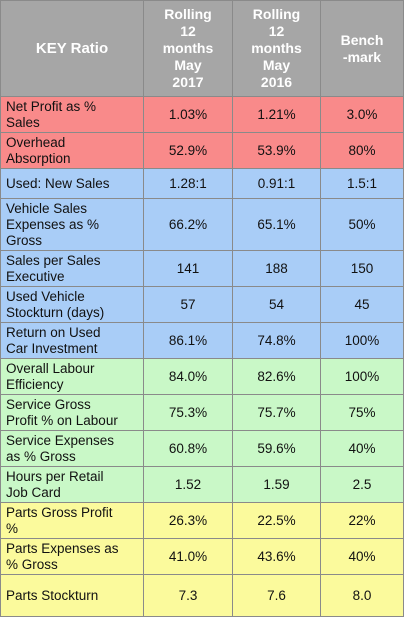 This screenshot has width=405, height=638. Describe the element at coordinates (53, 332) in the screenshot. I see `ratio-label-line: Return on Used` at that location.